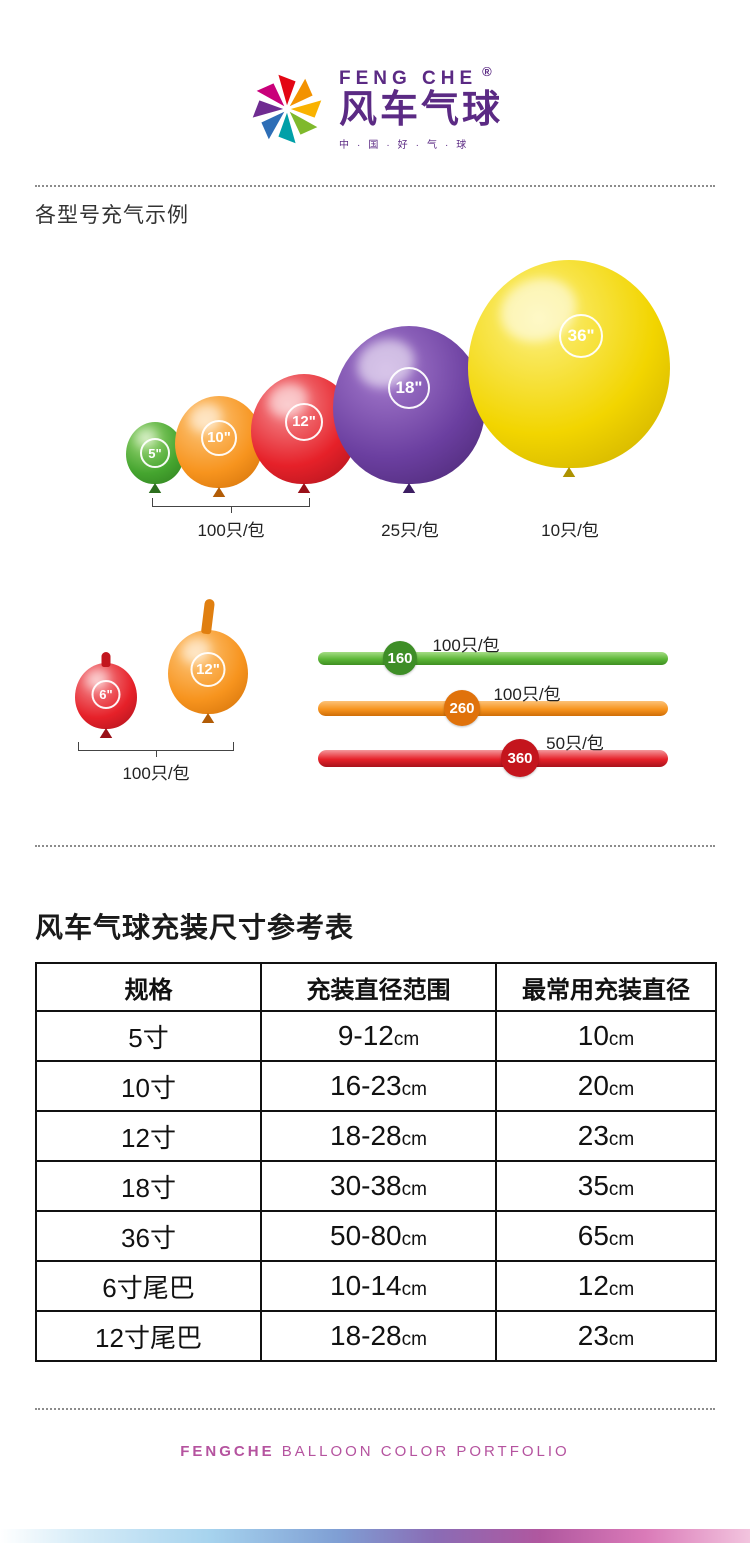  What do you see at coordinates (148, 1286) in the screenshot?
I see `cell-spec: 6寸尾巴` at bounding box center [148, 1286].